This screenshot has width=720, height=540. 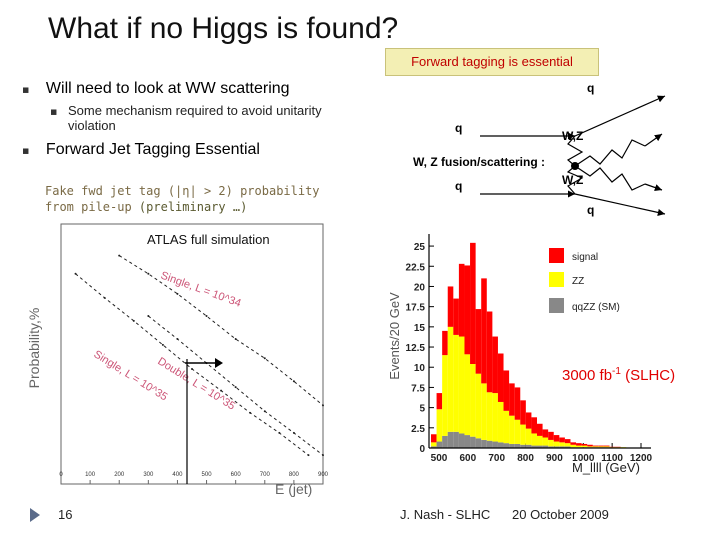 I want to click on left-chart-arrow, so click(x=204, y=421).